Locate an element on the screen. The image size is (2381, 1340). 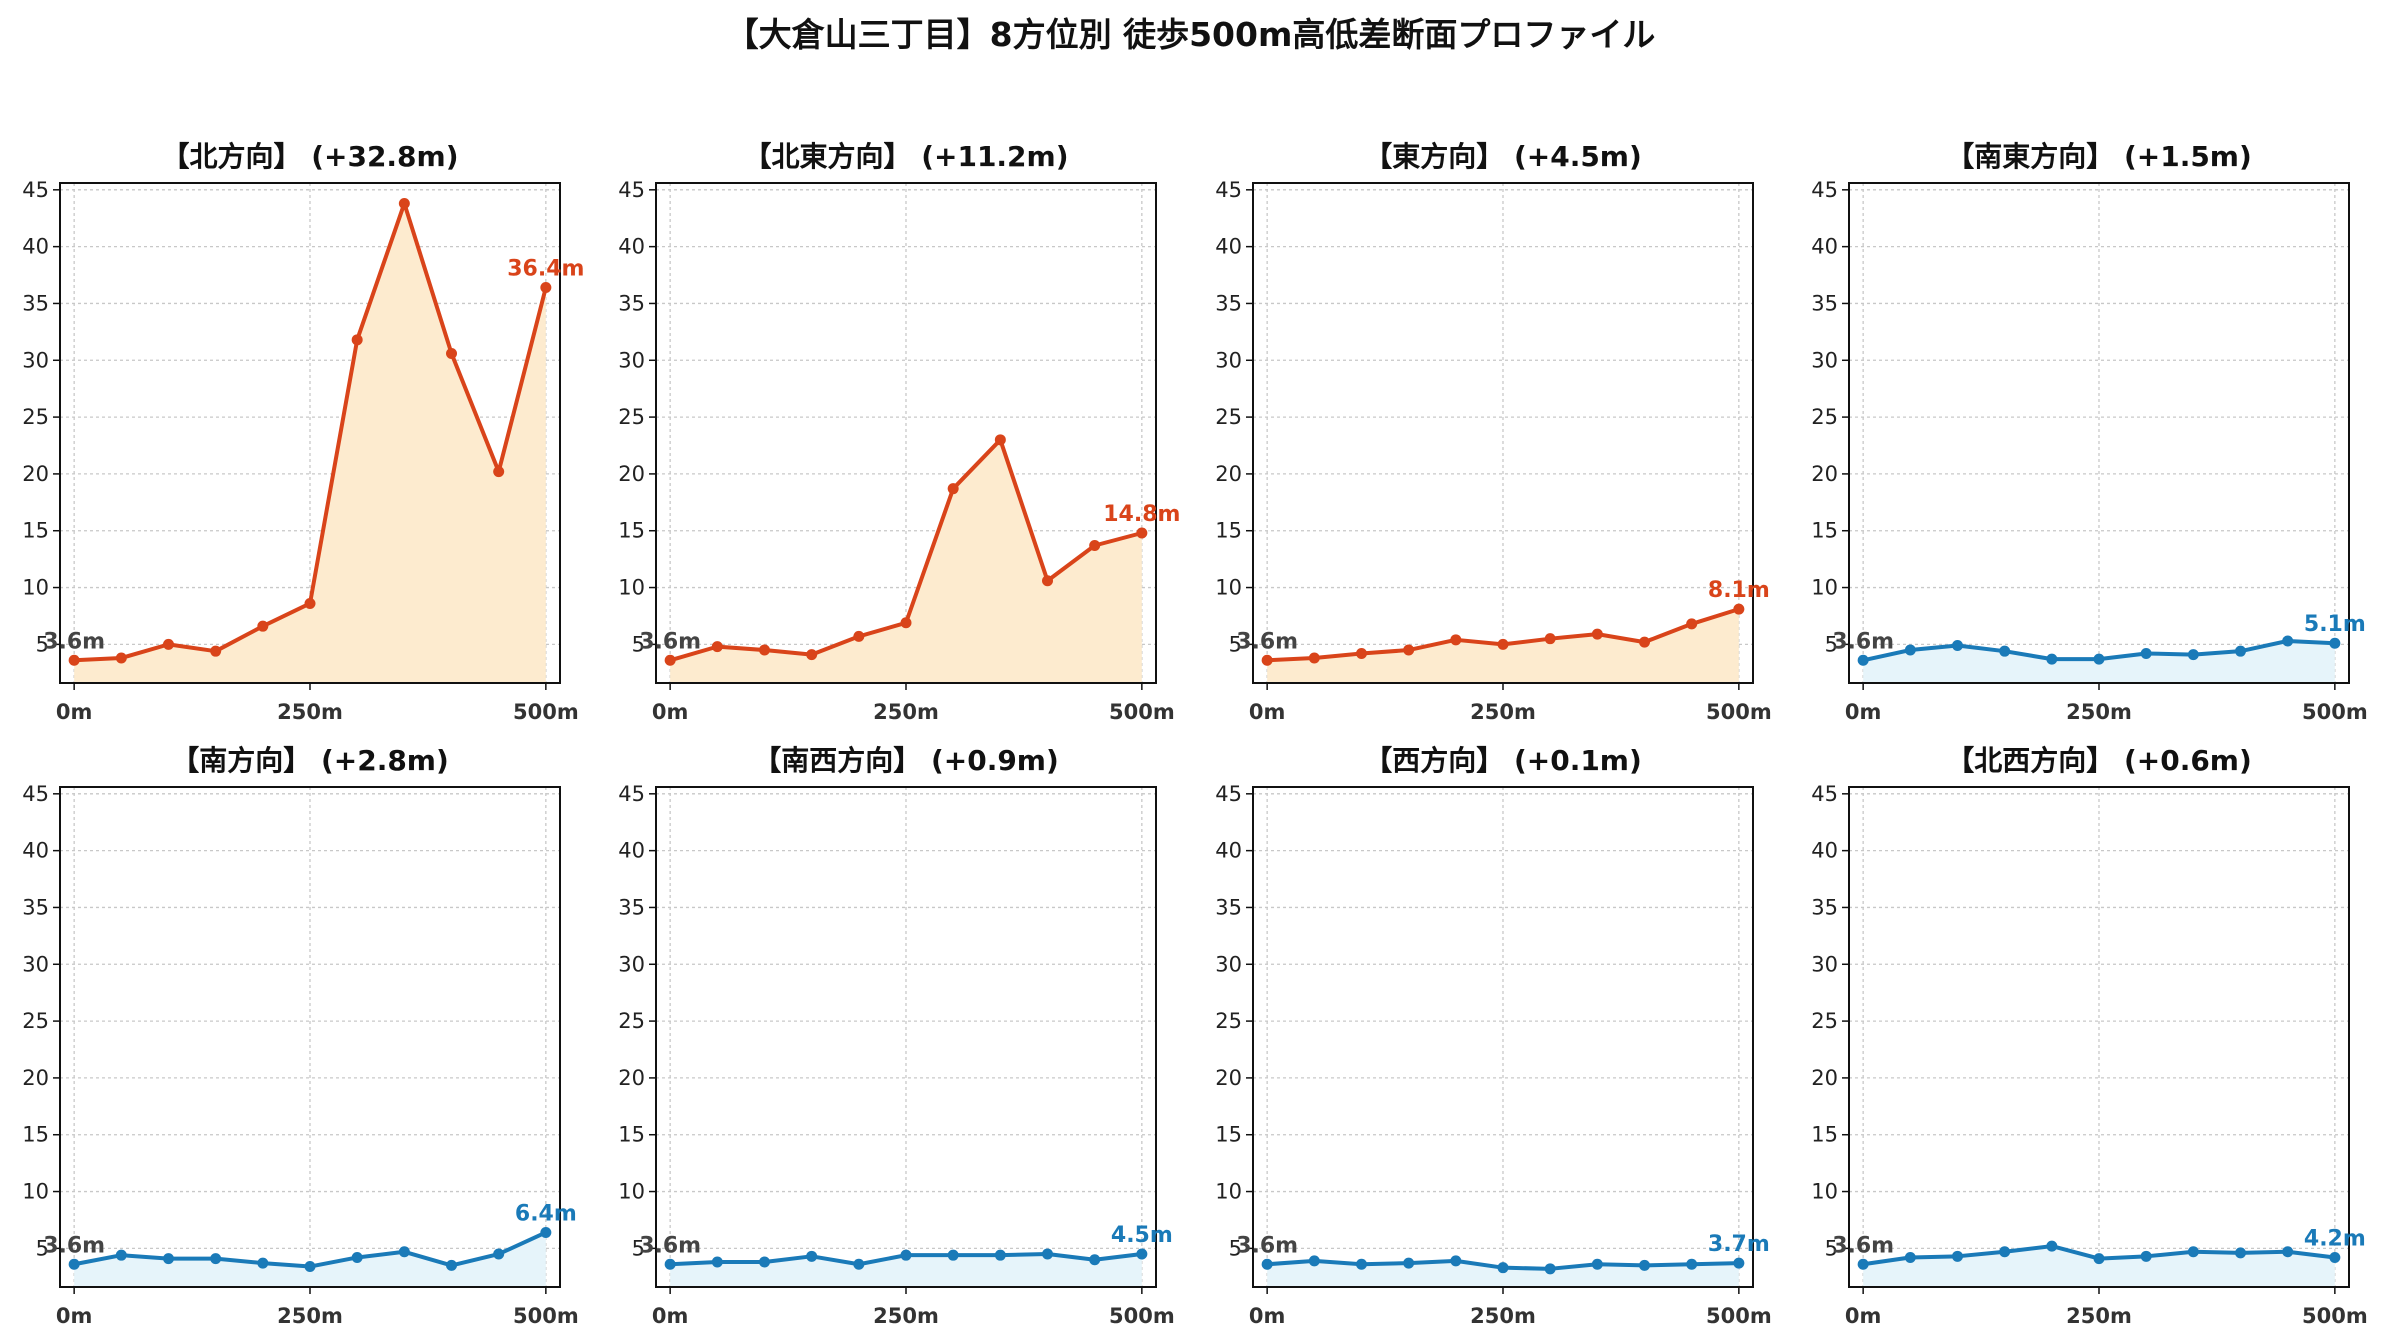
y-tick-label: 5 is located at coordinates (638, 644).